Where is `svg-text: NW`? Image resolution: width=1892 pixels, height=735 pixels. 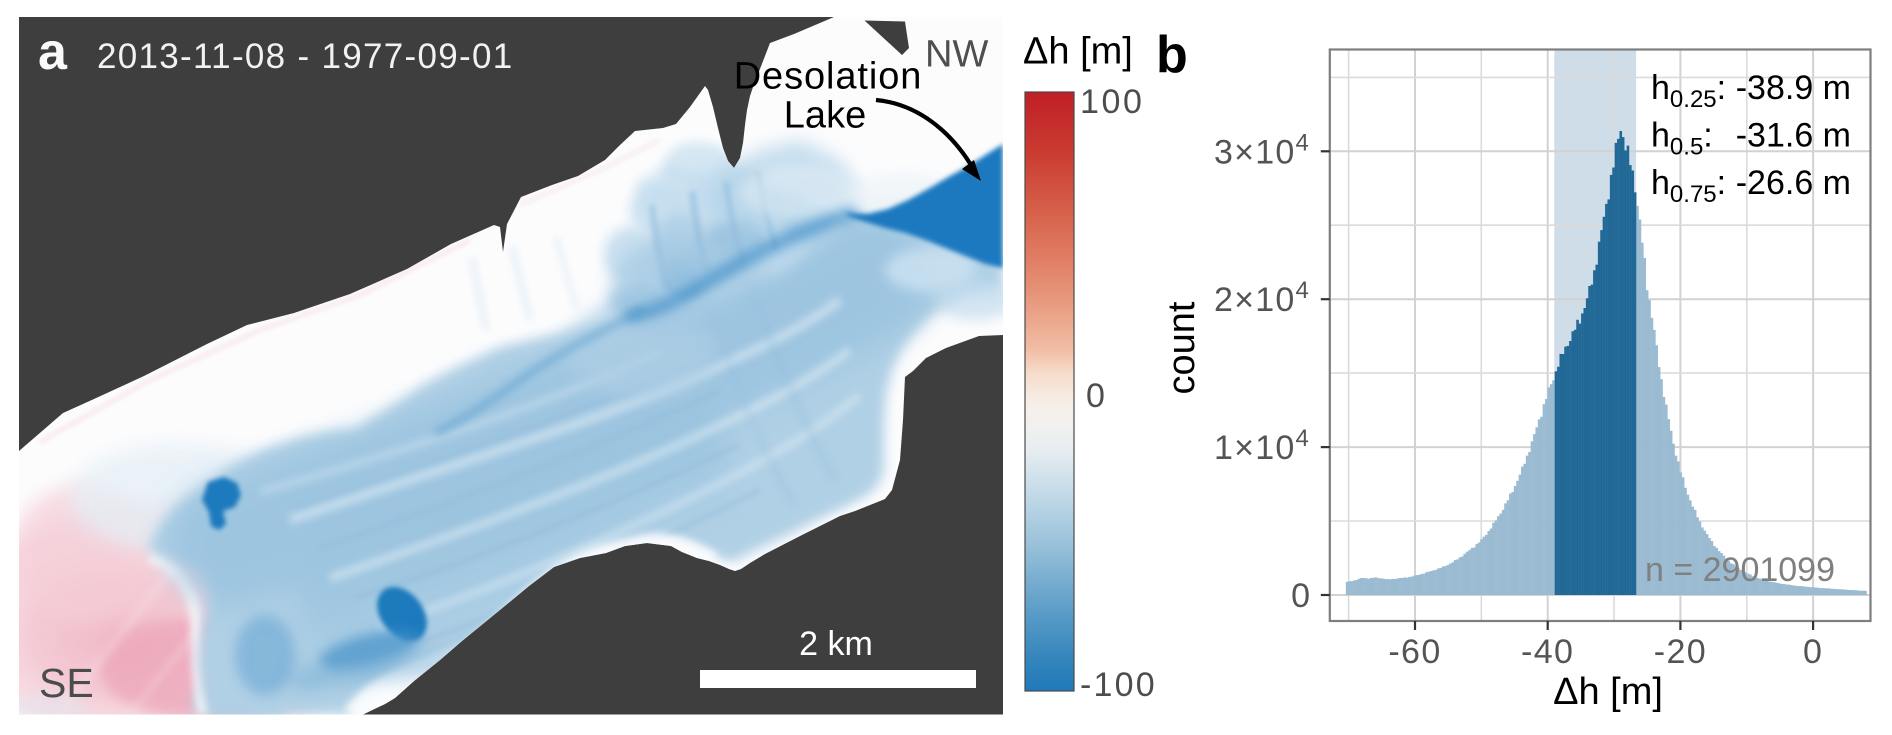
svg-text: NW is located at coordinates (956, 55).